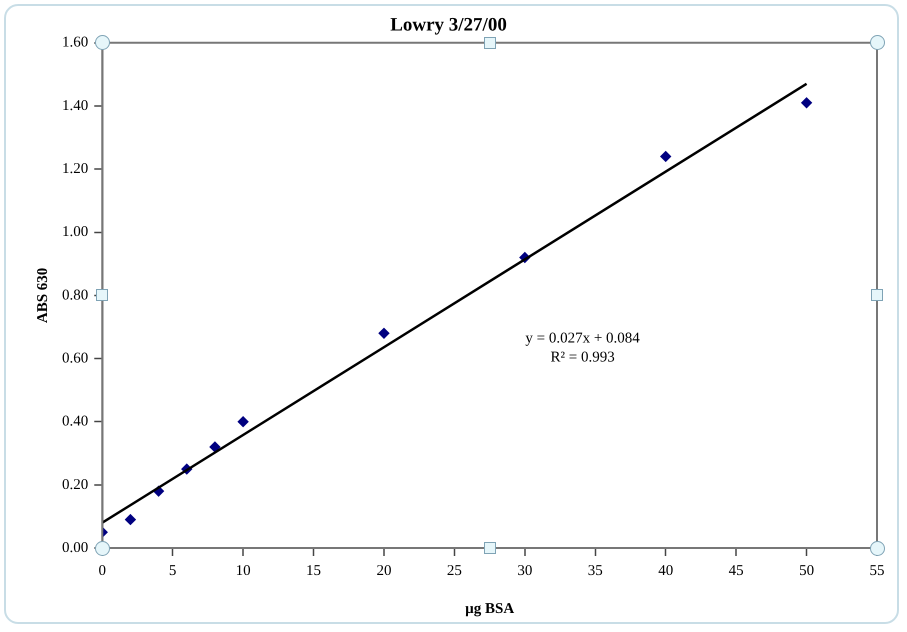 The height and width of the screenshot is (632, 907). I want to click on annotation: y = 0.027x + 0.084, so click(582, 338).